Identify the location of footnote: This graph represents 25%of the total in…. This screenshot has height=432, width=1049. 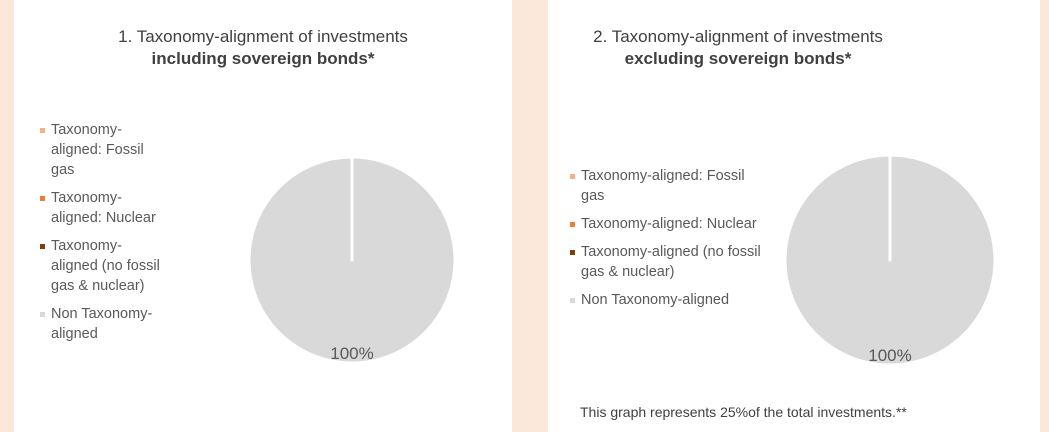
(743, 412).